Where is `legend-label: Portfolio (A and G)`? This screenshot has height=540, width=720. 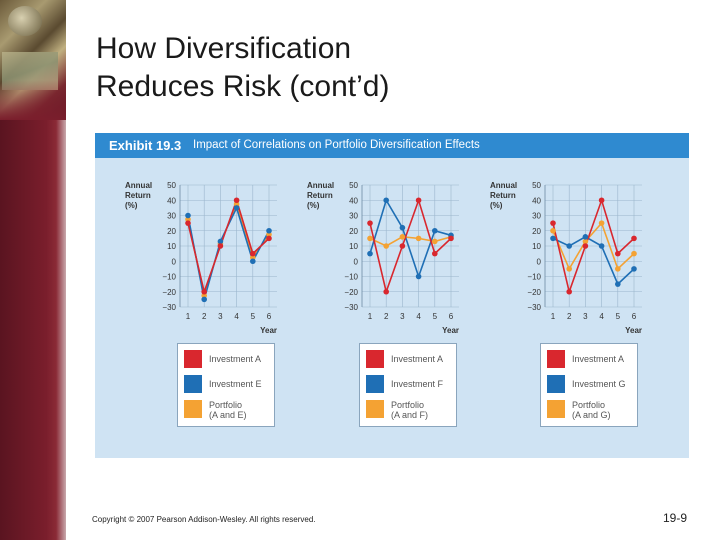 legend-label: Portfolio (A and G) is located at coordinates (591, 410).